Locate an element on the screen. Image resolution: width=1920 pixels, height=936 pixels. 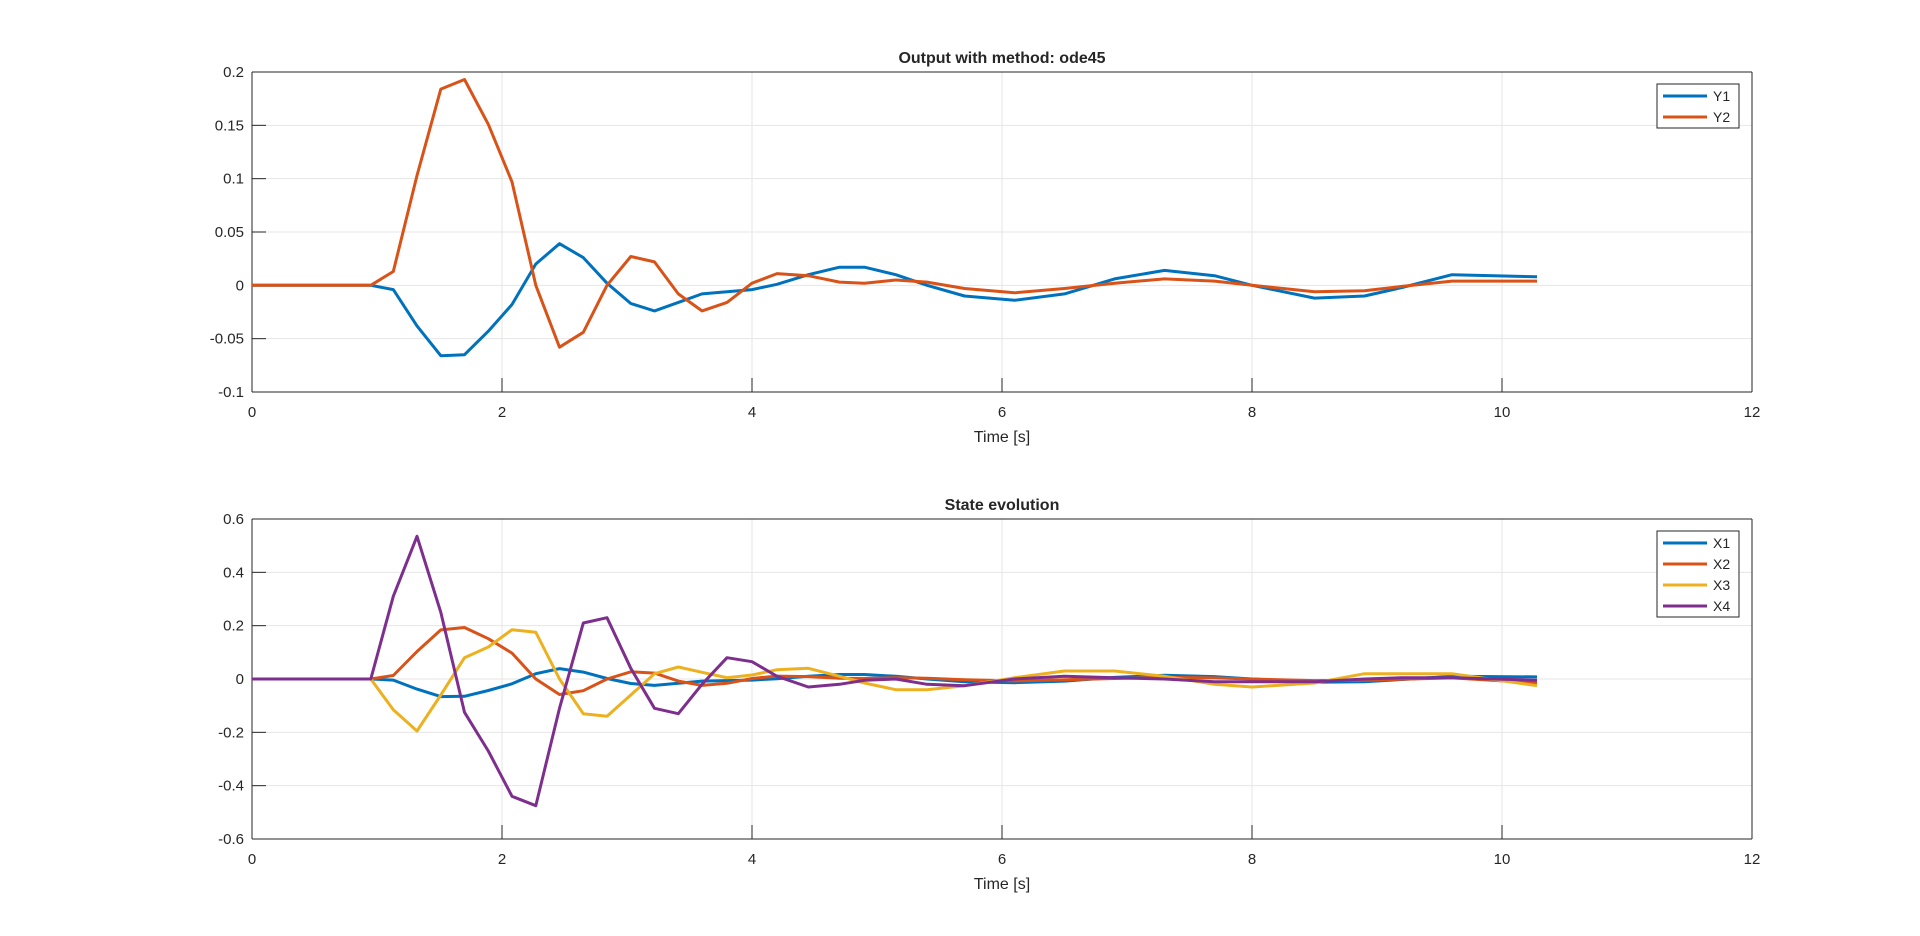
legend-label-x1: X1 is located at coordinates (1721, 543).